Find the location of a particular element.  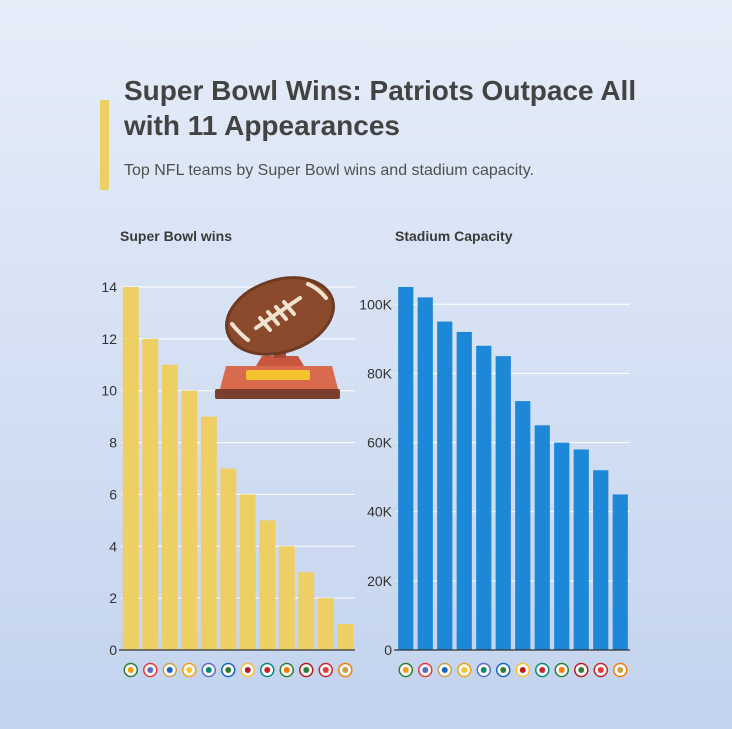

wins-y-tick-label: 6 is located at coordinates (113, 494).